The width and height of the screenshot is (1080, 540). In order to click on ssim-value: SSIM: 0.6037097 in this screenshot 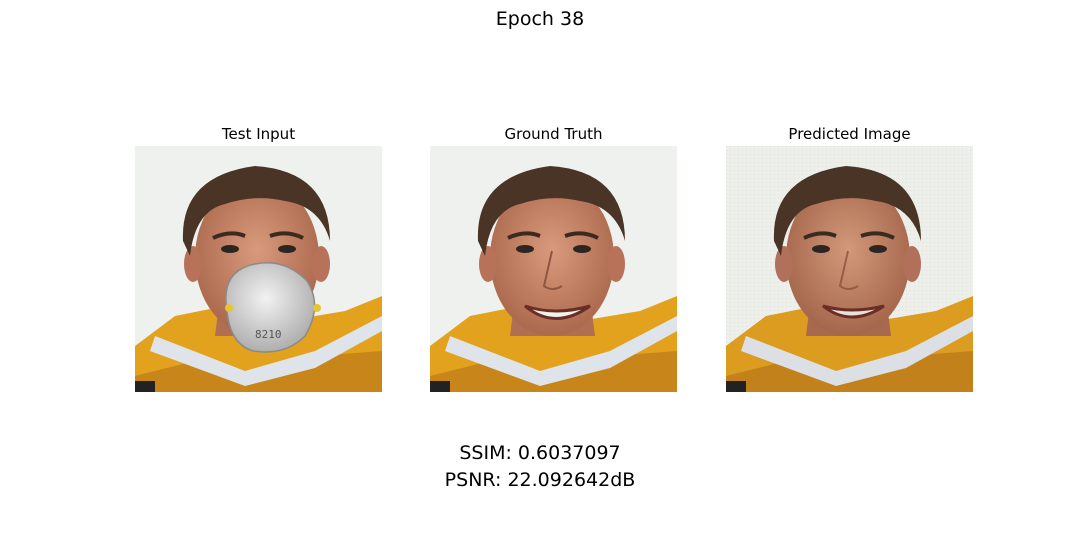, I will do `click(540, 453)`.